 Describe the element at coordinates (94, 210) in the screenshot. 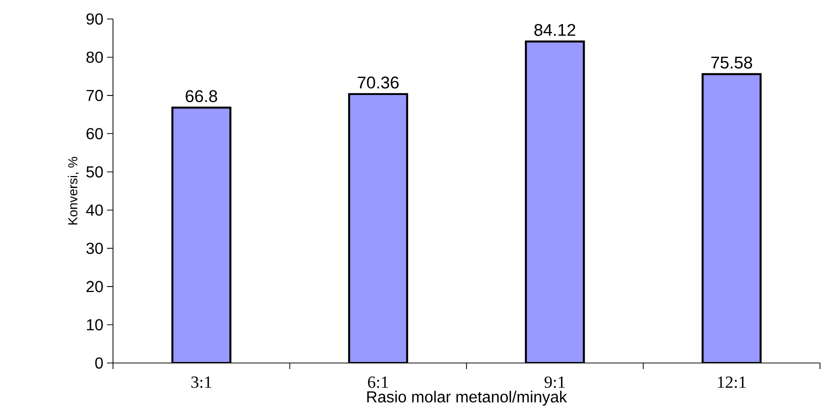

I see `y-tick-label: 40` at that location.